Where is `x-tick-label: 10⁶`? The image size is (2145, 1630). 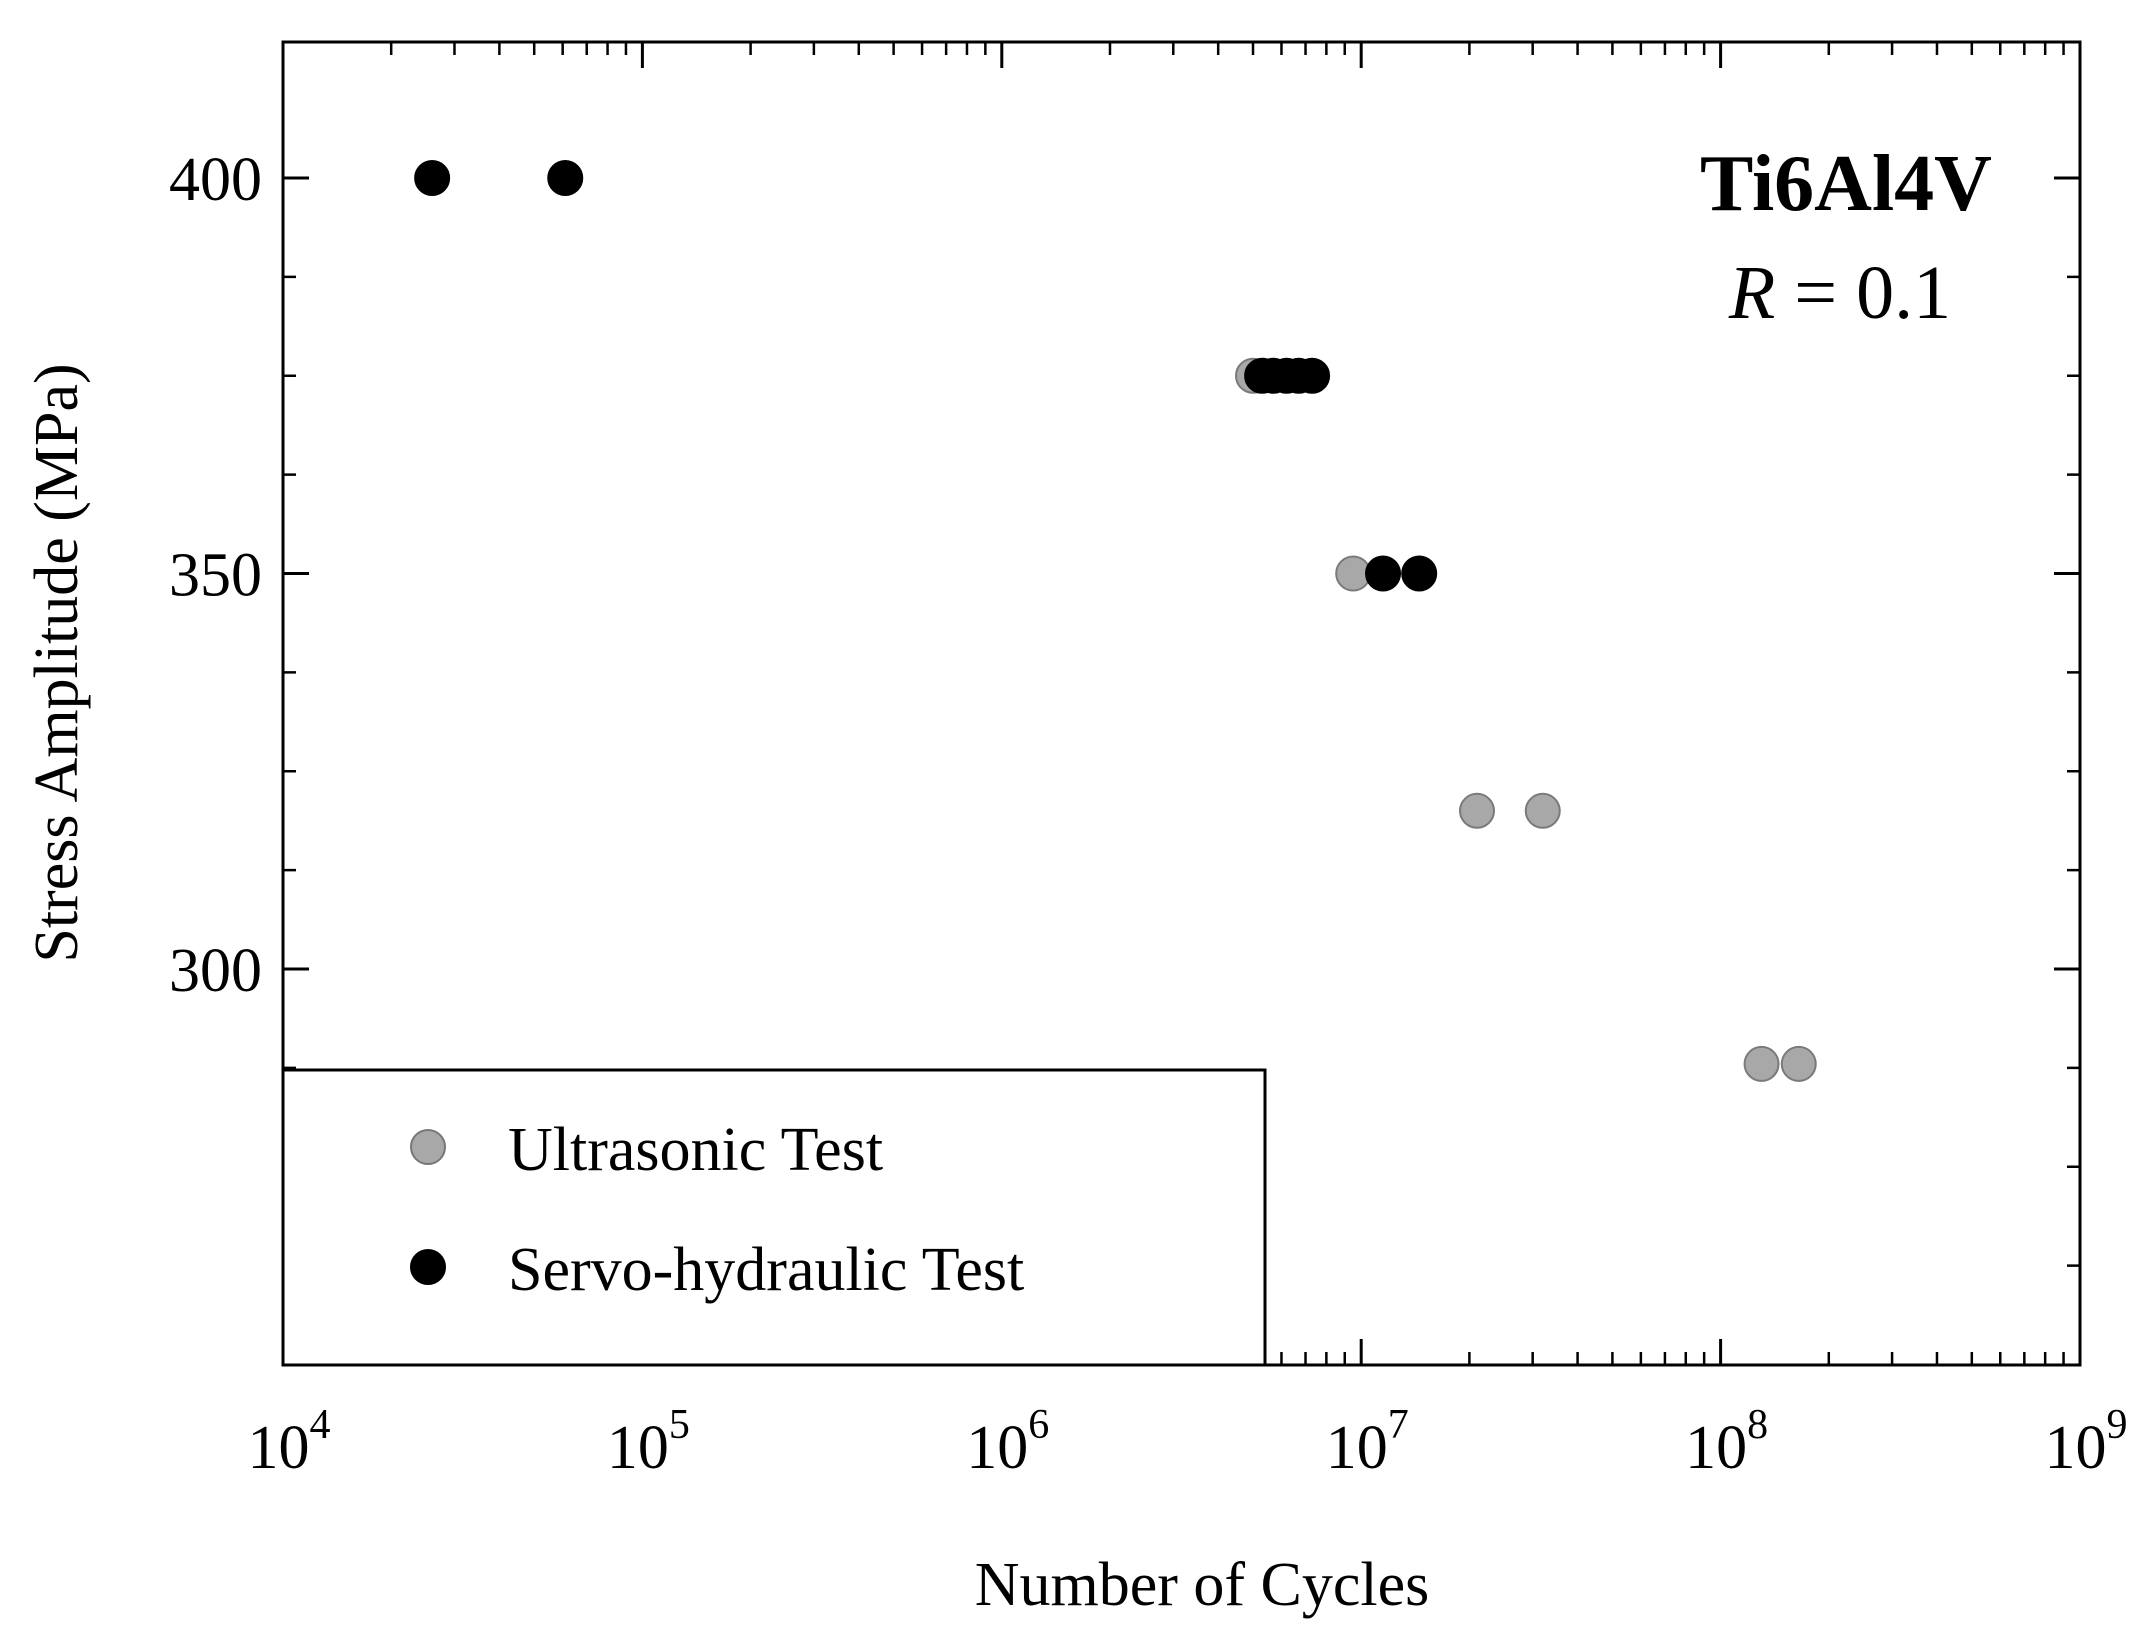
x-tick-label: 10⁶ is located at coordinates (1007, 1442).